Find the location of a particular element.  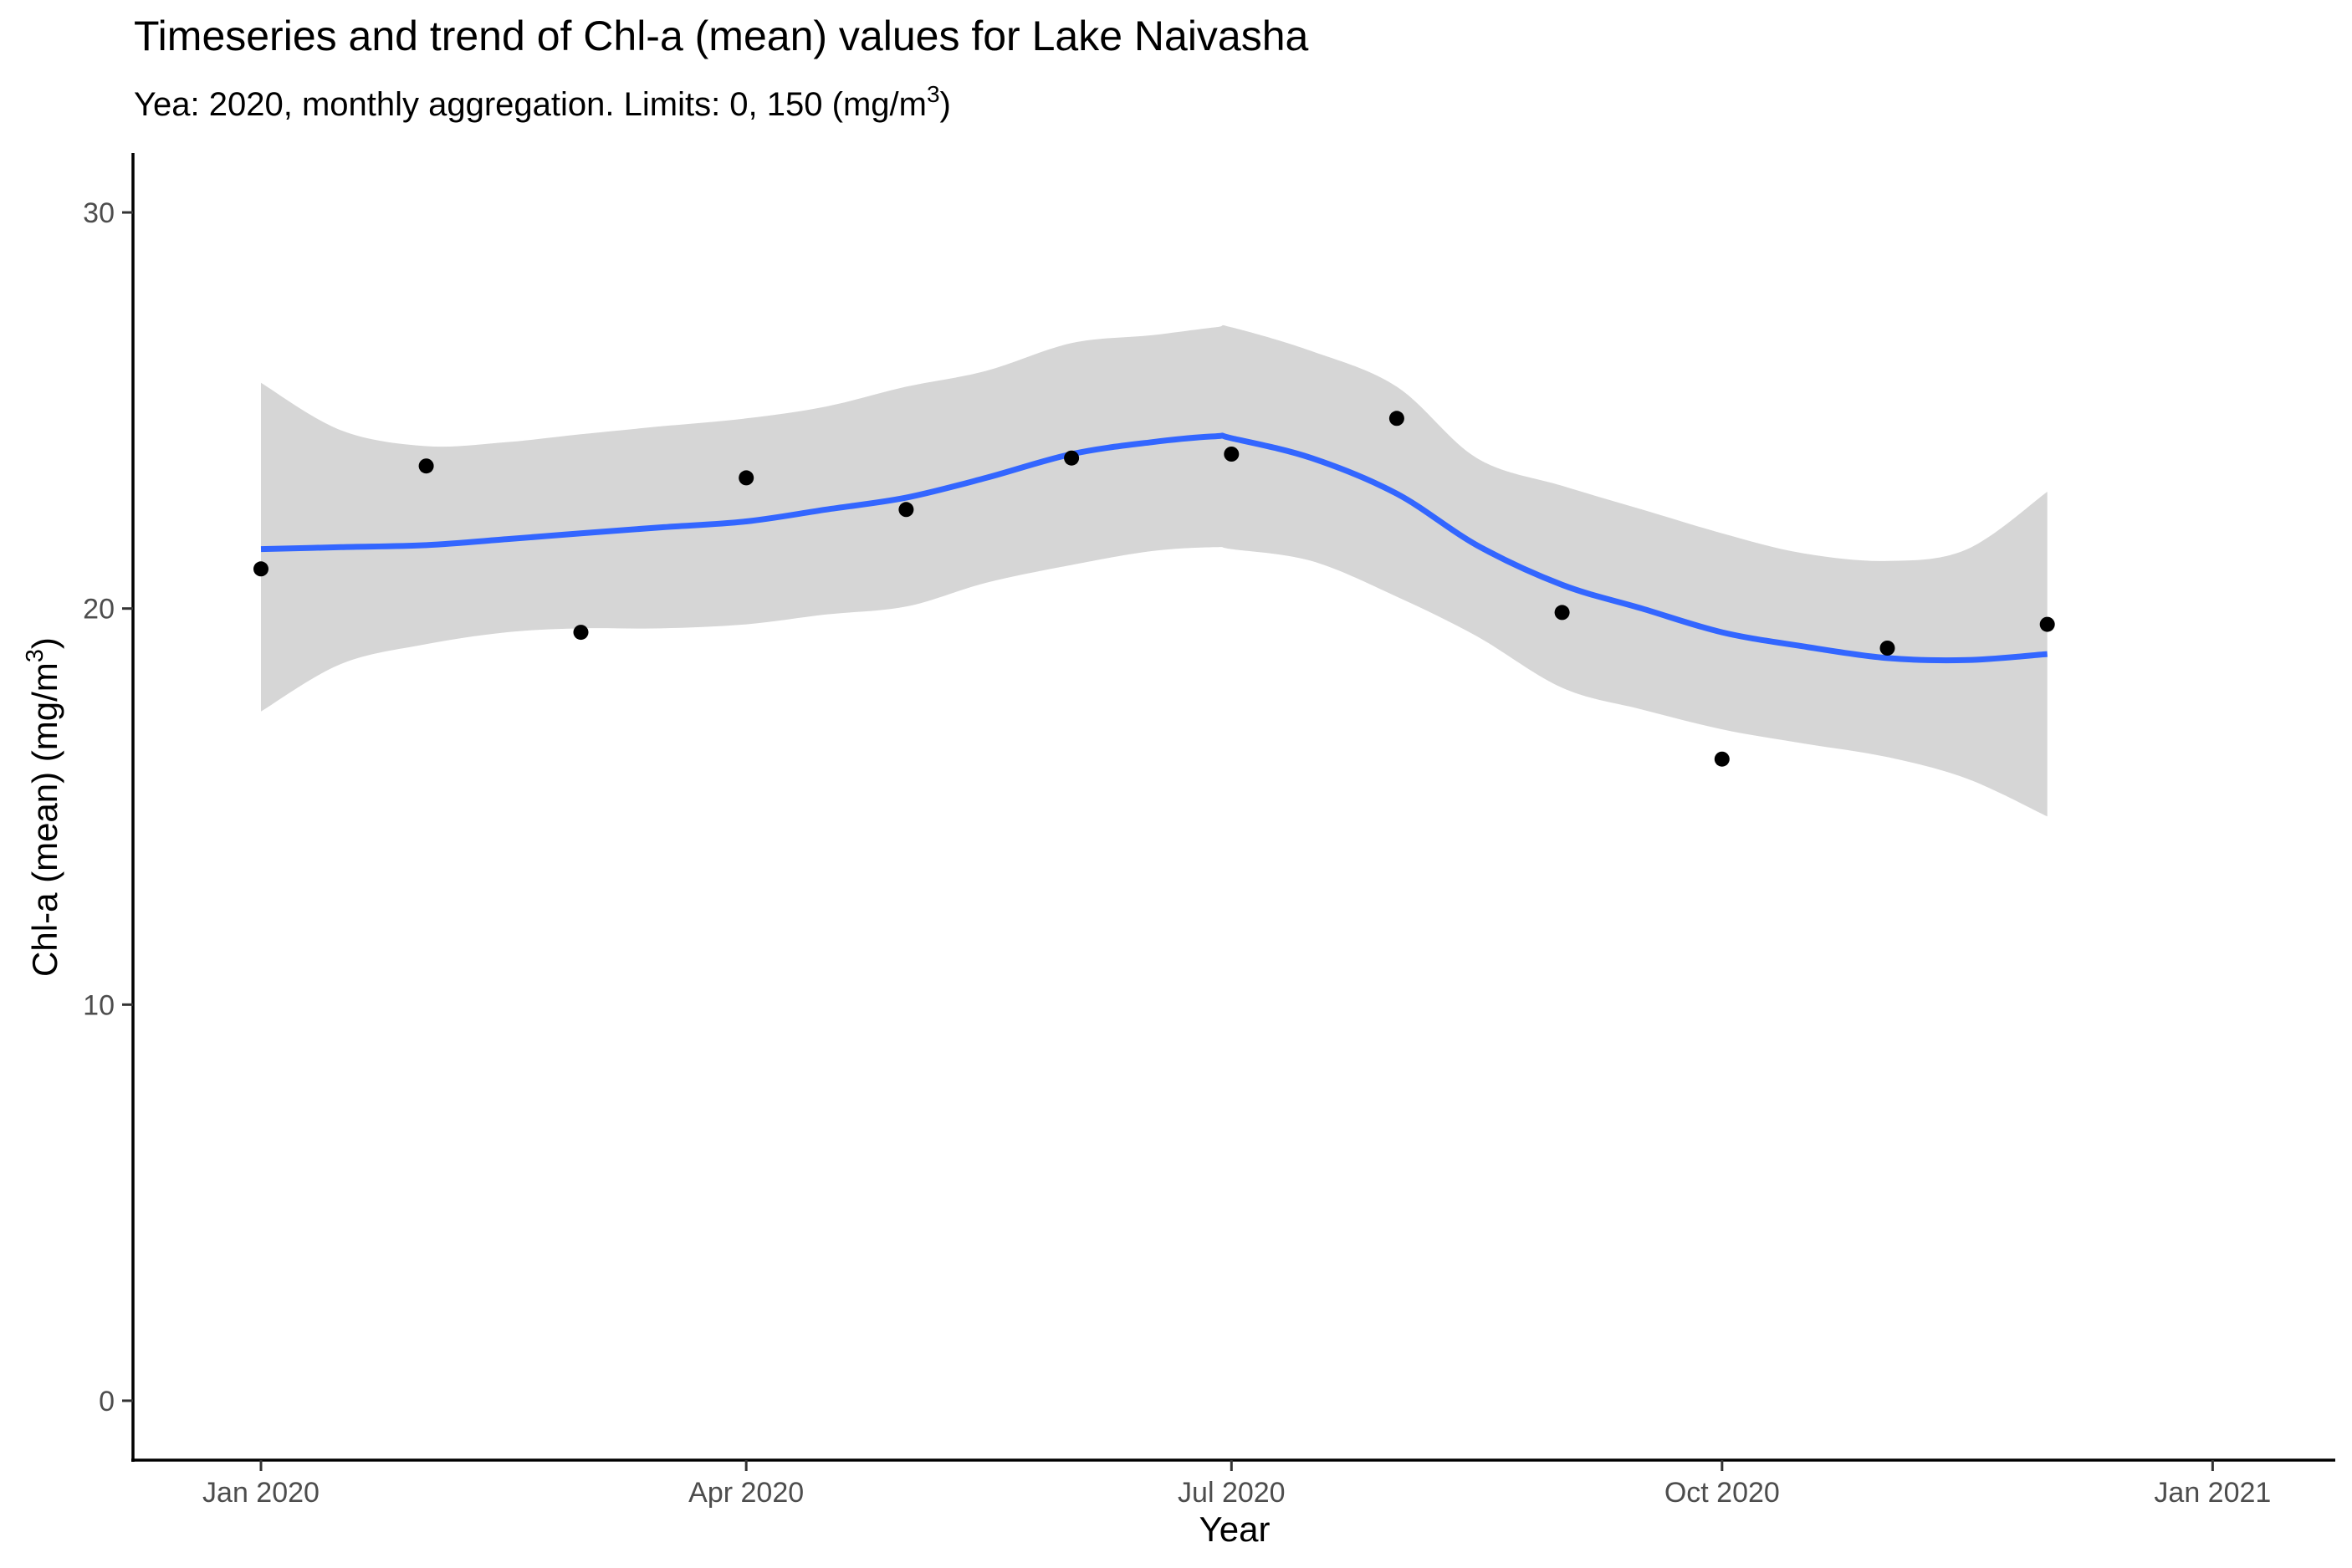

y-axis-unit-sup: 3 is located at coordinates (35, 655).